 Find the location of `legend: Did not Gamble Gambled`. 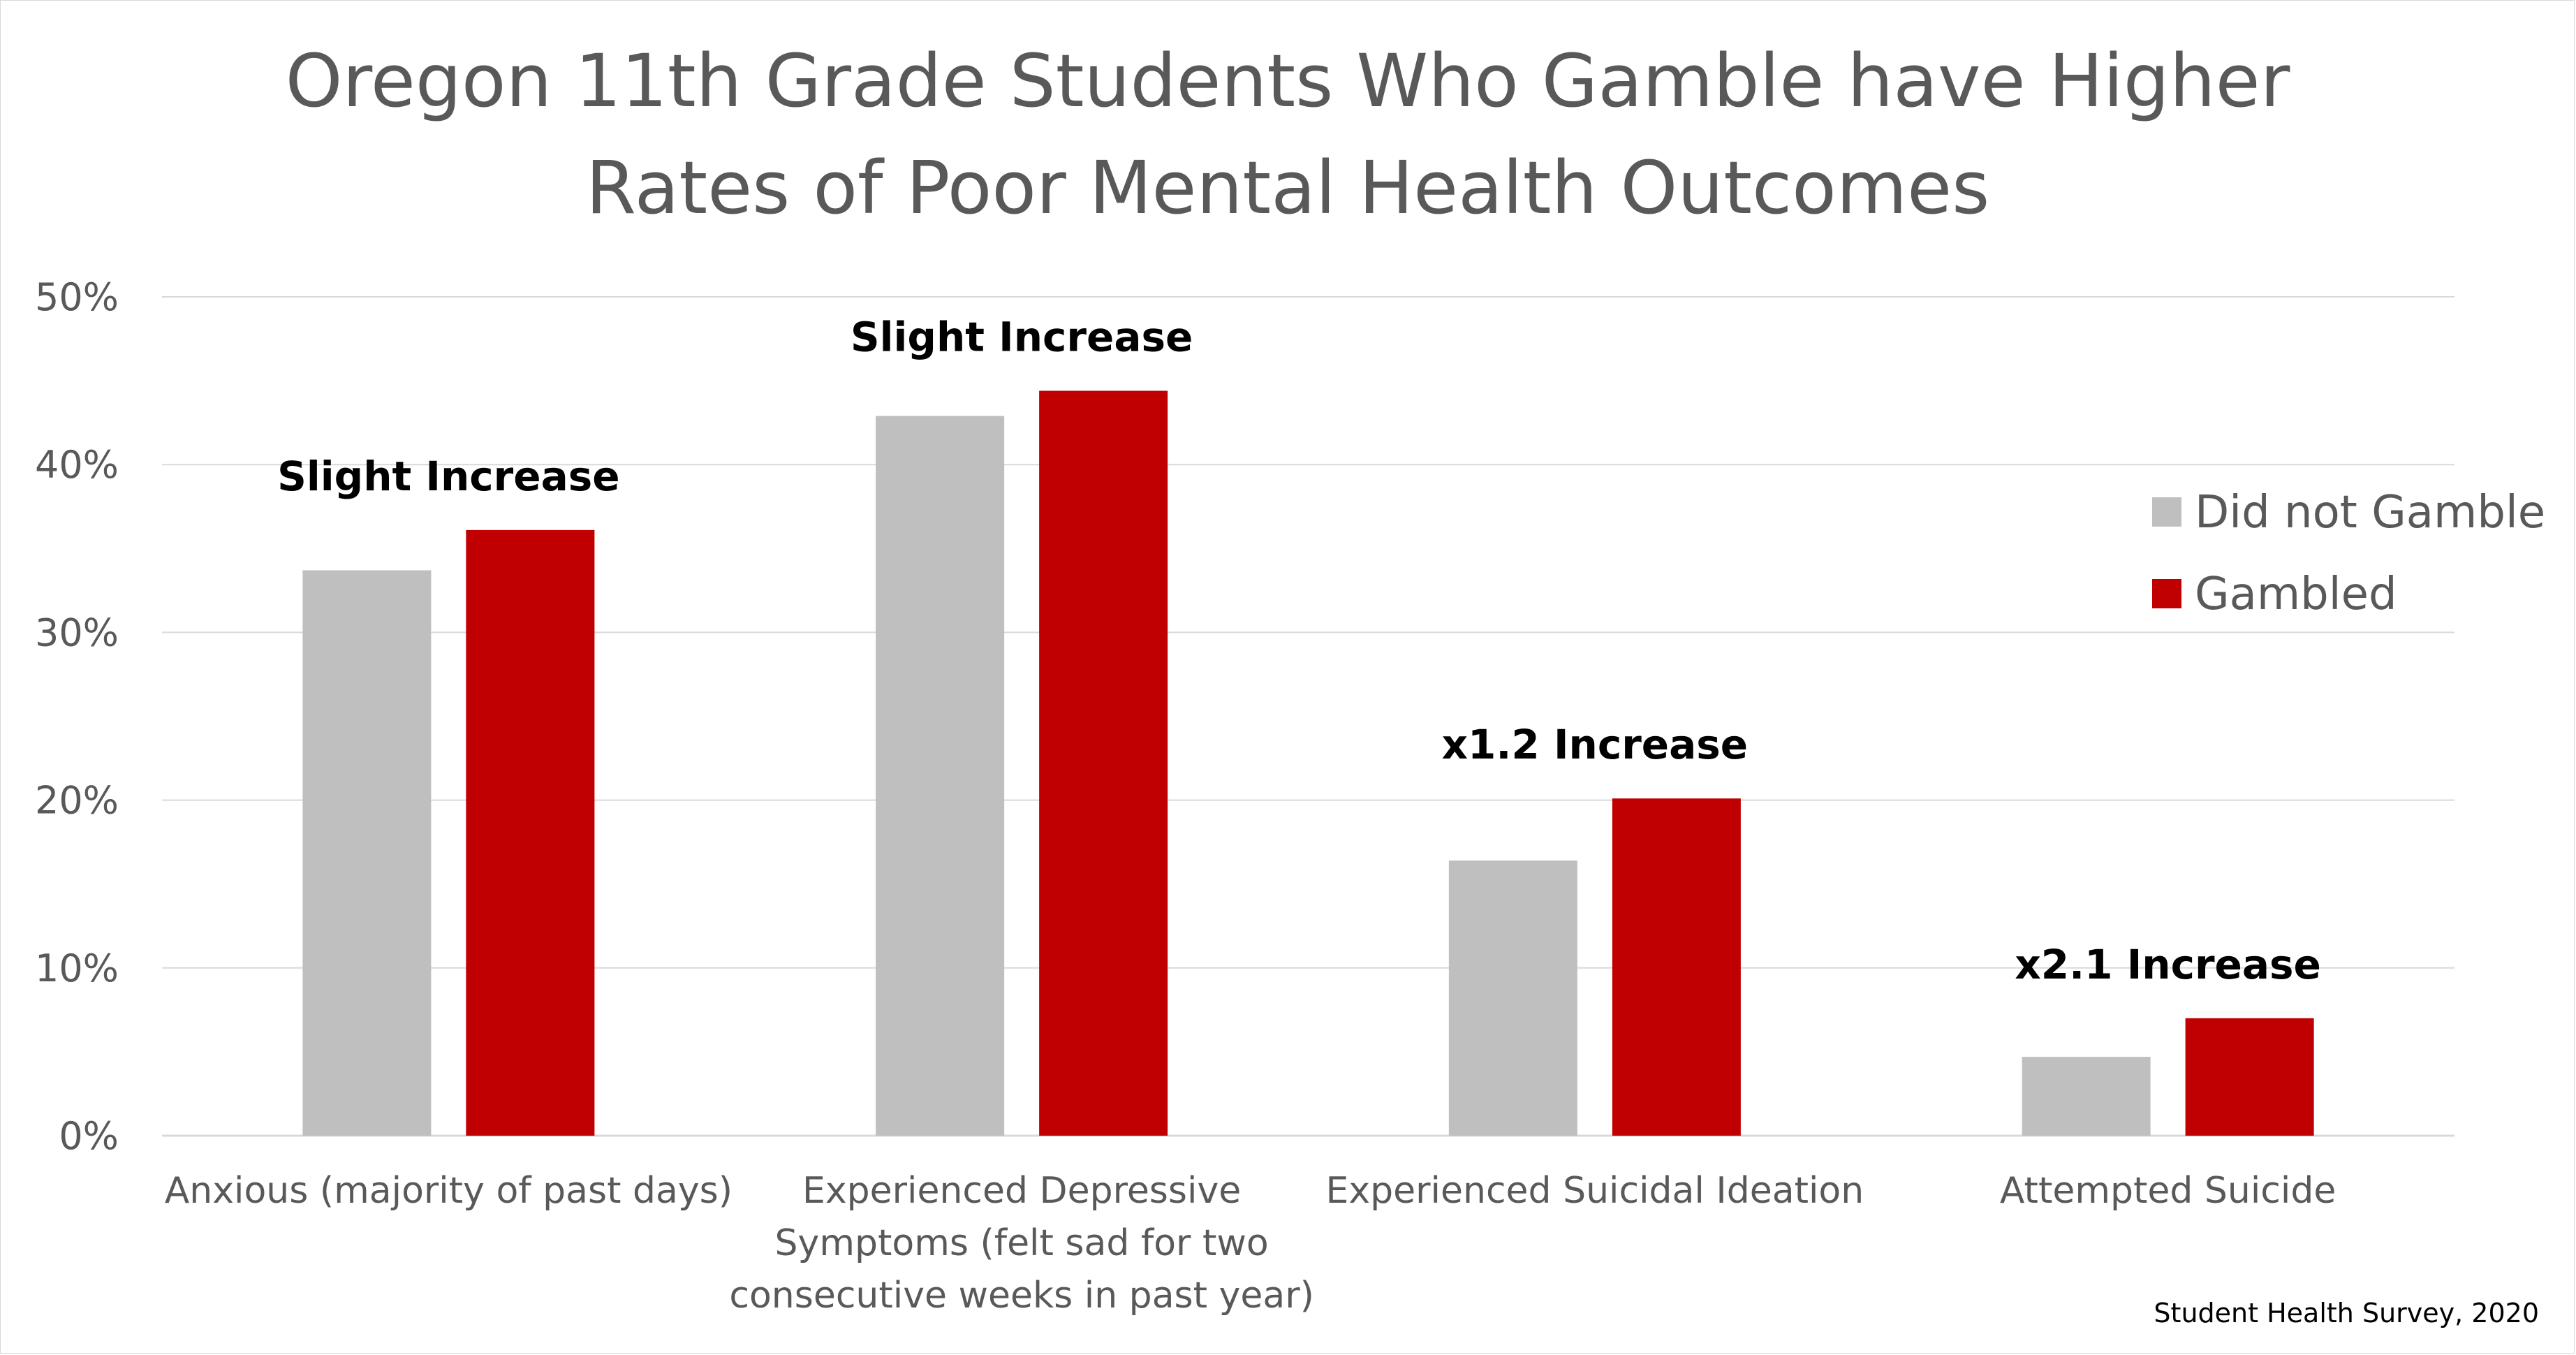

legend: Did not Gamble Gambled is located at coordinates (2348, 553).